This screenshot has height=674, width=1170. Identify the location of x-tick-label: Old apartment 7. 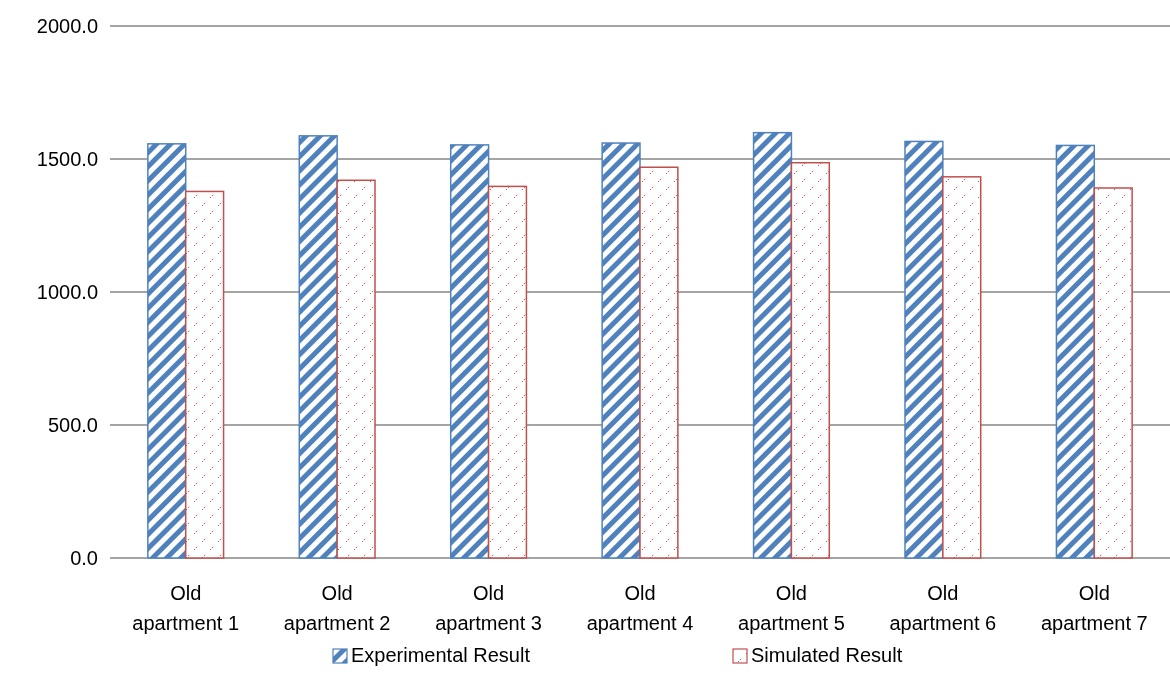
(1094, 608).